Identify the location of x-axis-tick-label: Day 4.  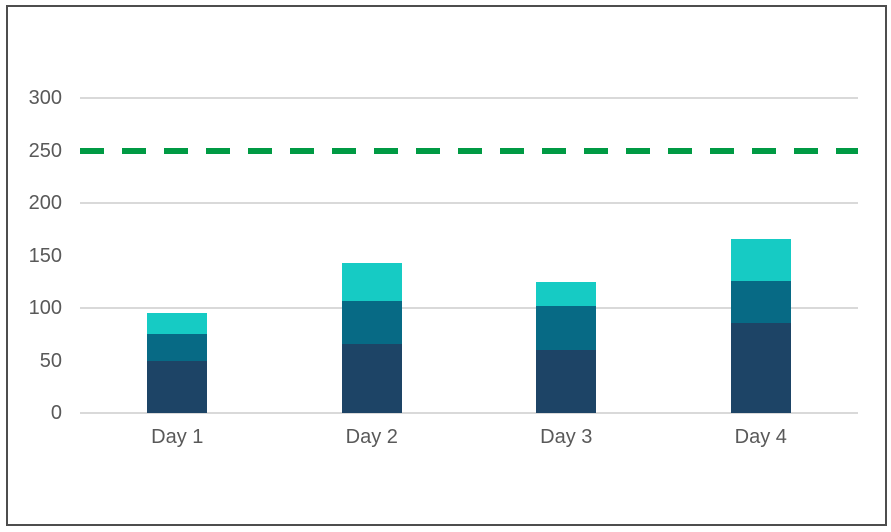
(760, 437).